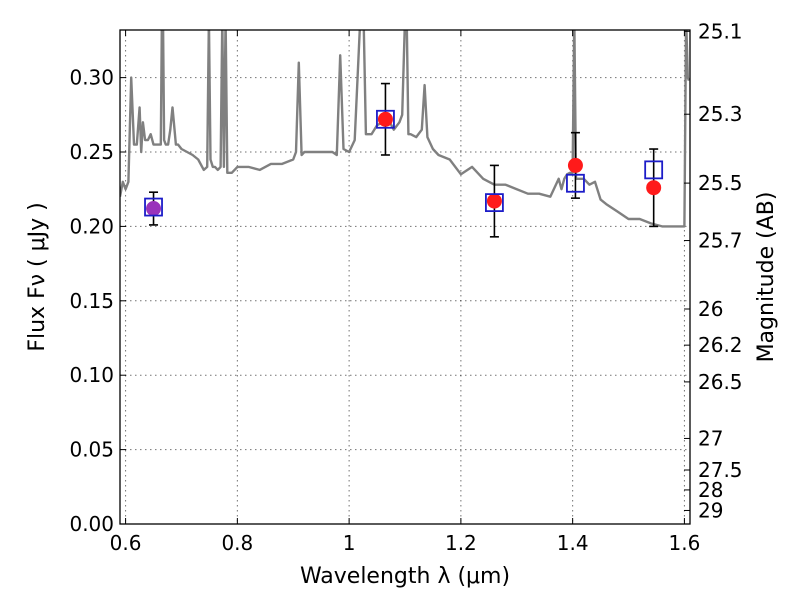 This screenshot has width=800, height=600. Describe the element at coordinates (349, 543) in the screenshot. I see `x-tick-label: 1` at that location.